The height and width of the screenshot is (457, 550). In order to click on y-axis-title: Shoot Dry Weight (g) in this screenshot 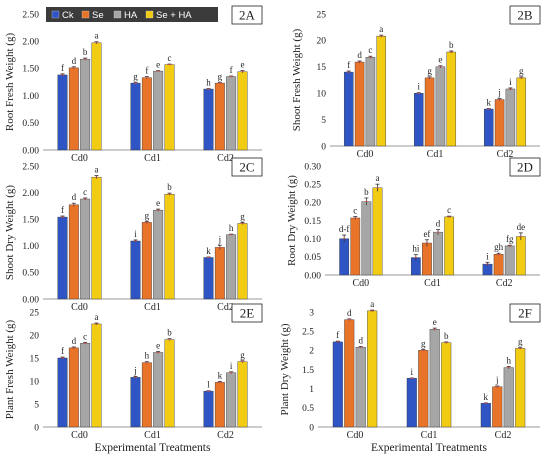, I will do `click(10, 232)`.